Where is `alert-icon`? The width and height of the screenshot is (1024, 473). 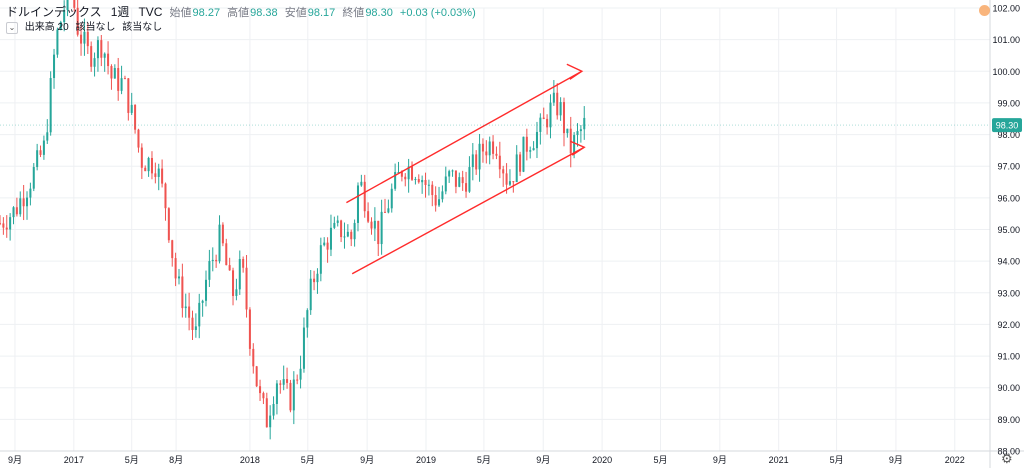
alert-icon is located at coordinates (984, 10).